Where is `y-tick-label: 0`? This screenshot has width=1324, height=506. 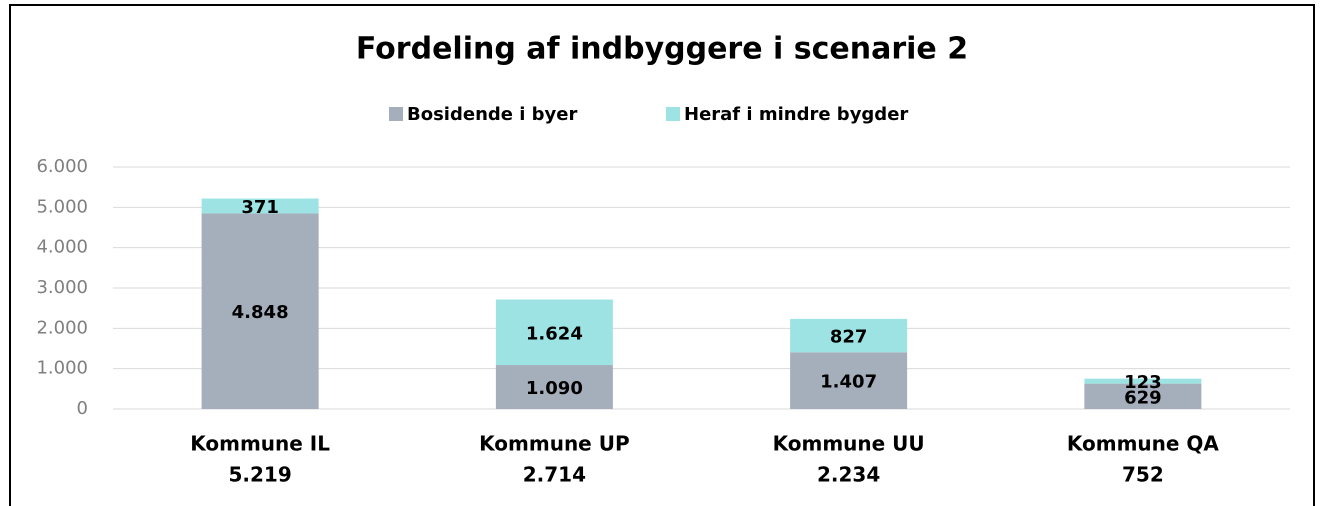
y-tick-label: 0 is located at coordinates (82, 408).